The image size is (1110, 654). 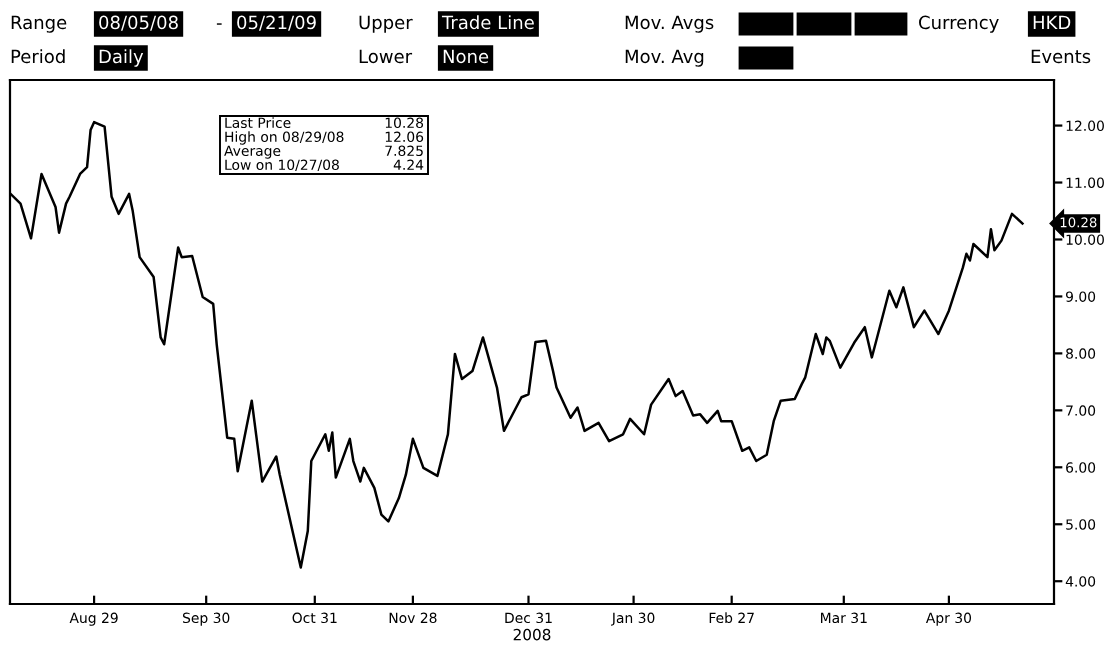 I want to click on text: Mov. Avg, so click(x=664, y=58).